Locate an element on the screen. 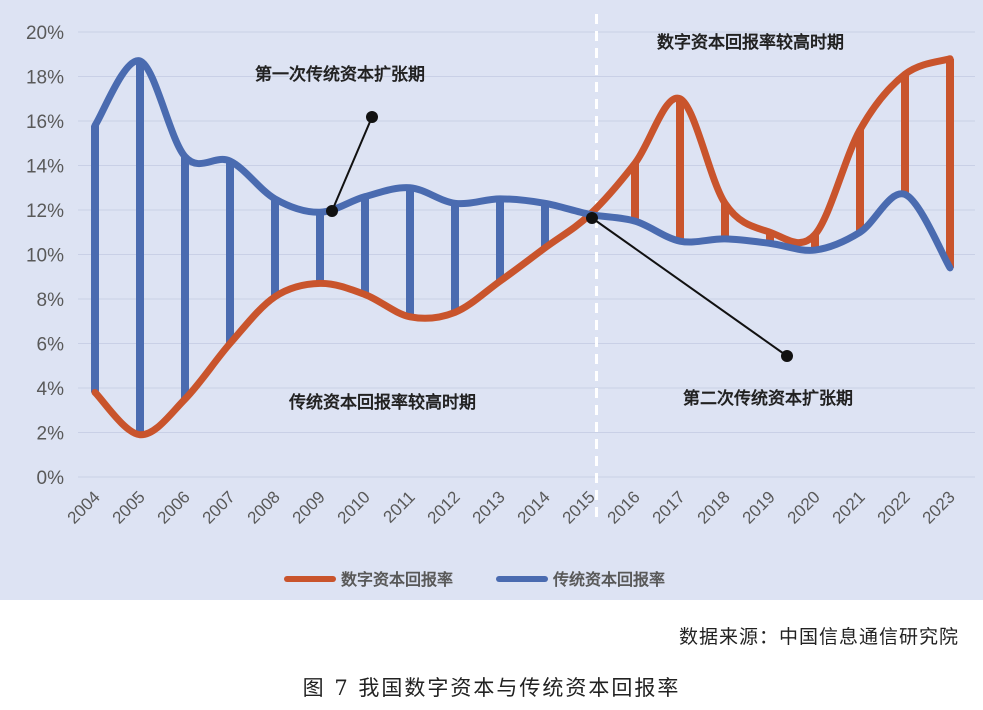 The width and height of the screenshot is (983, 710). x-tick-label: 2005 is located at coordinates (129, 507).